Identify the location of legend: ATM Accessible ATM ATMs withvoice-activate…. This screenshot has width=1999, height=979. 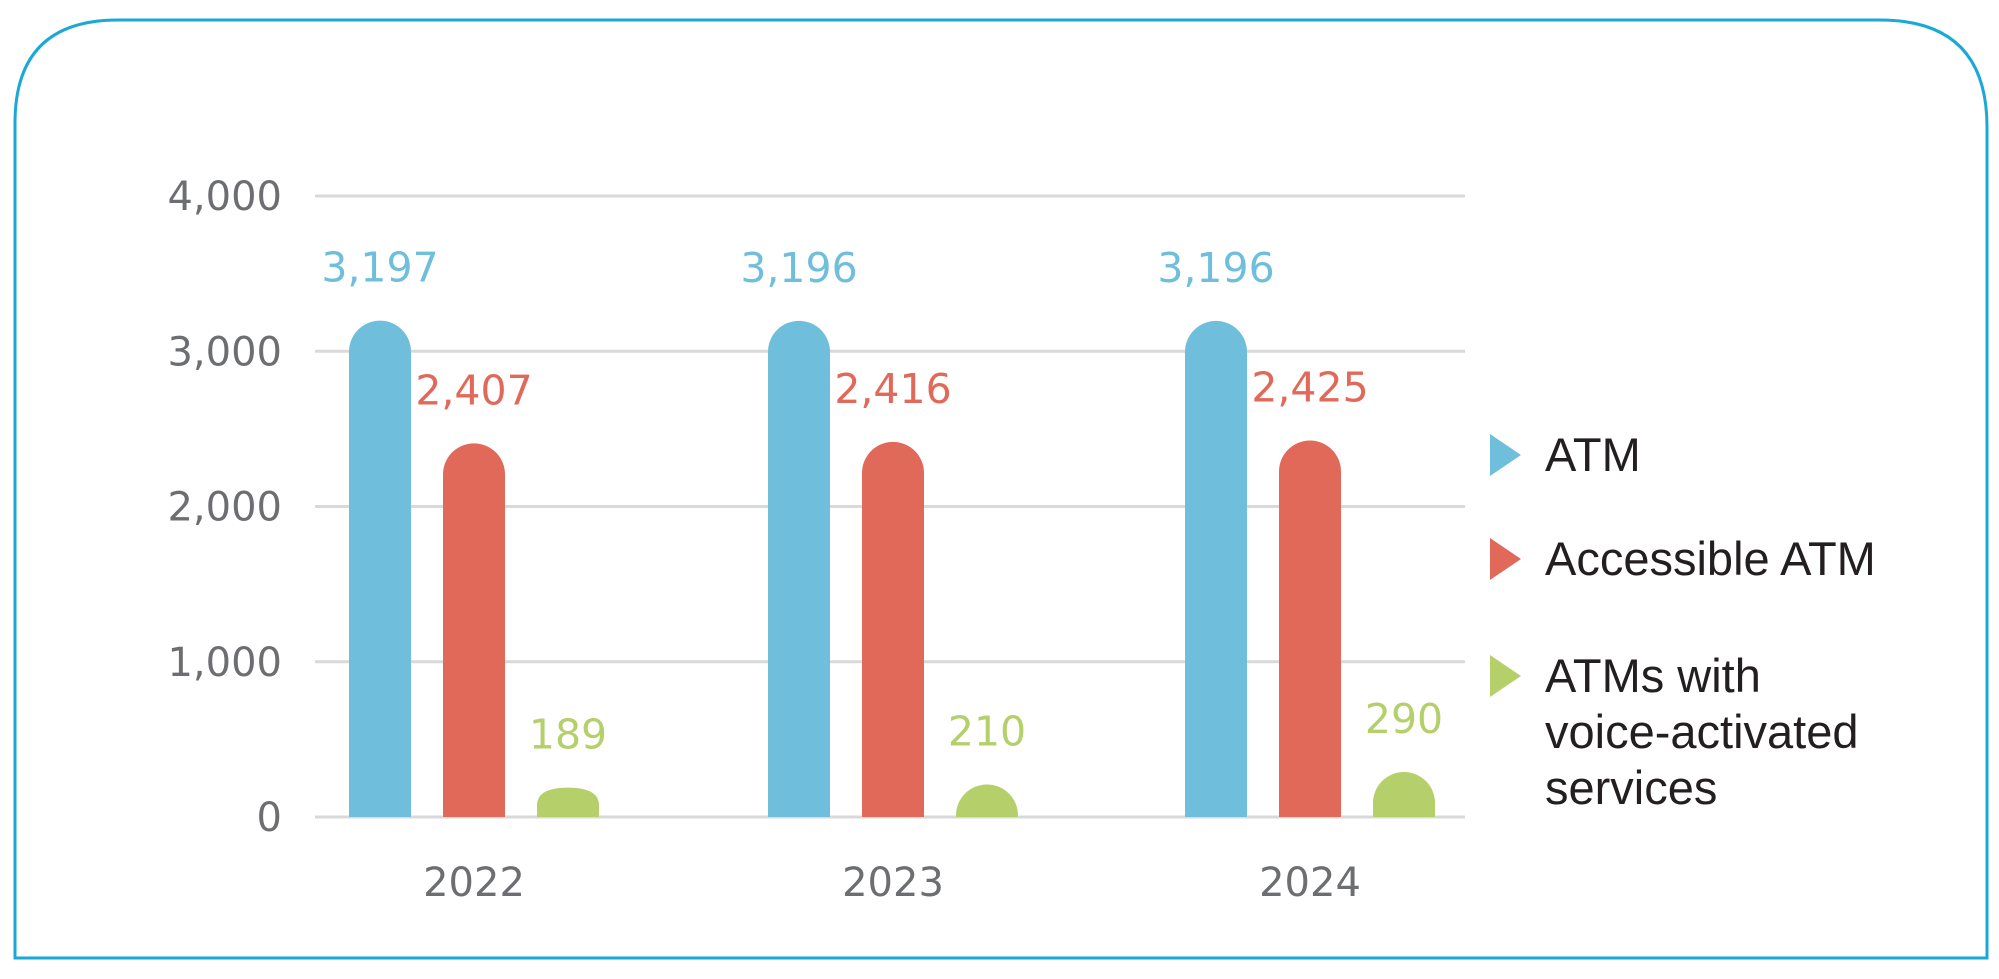
(1683, 621).